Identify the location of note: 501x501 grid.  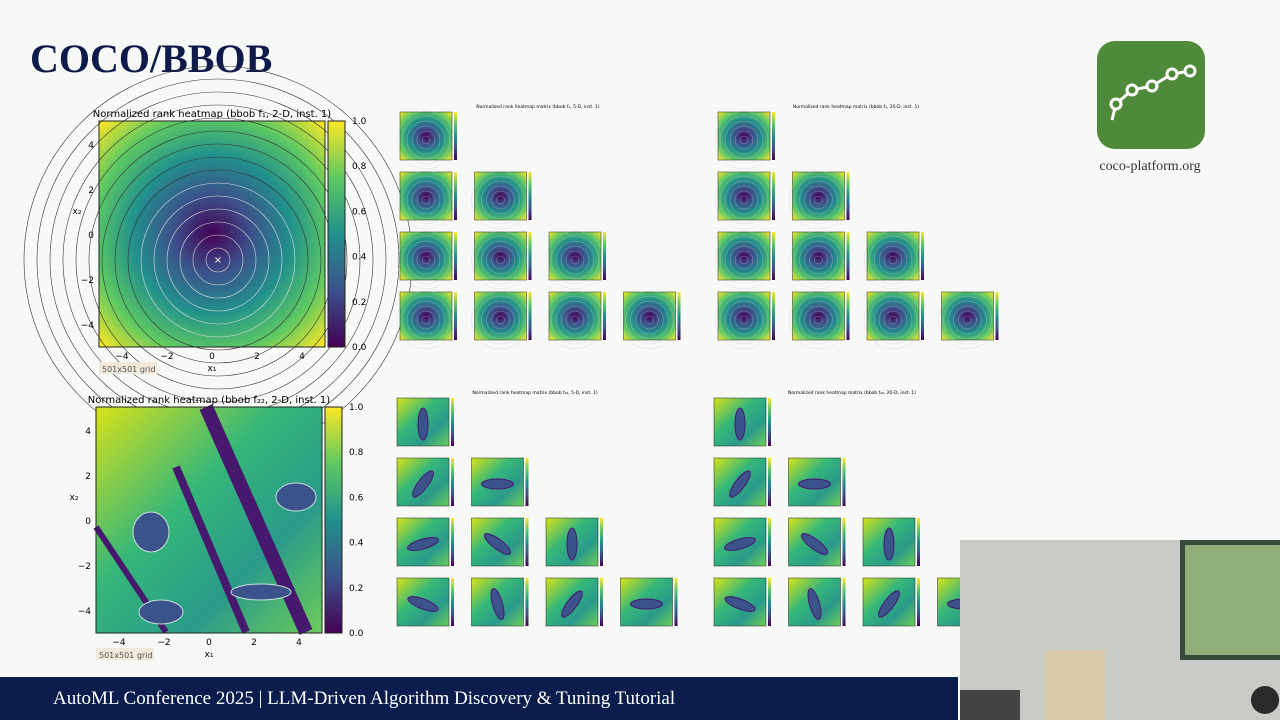
(128, 369).